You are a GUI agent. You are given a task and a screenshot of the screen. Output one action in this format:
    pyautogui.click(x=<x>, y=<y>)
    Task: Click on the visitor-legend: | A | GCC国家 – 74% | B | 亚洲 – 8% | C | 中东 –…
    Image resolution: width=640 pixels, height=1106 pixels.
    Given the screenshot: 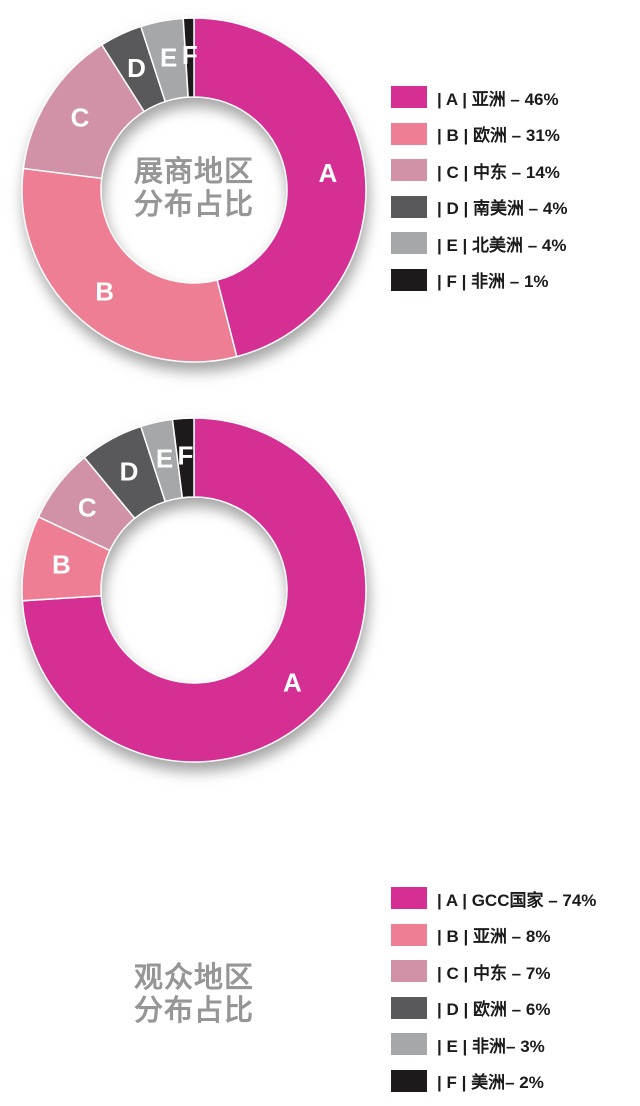 What is the action you would take?
    pyautogui.click(x=511, y=996)
    